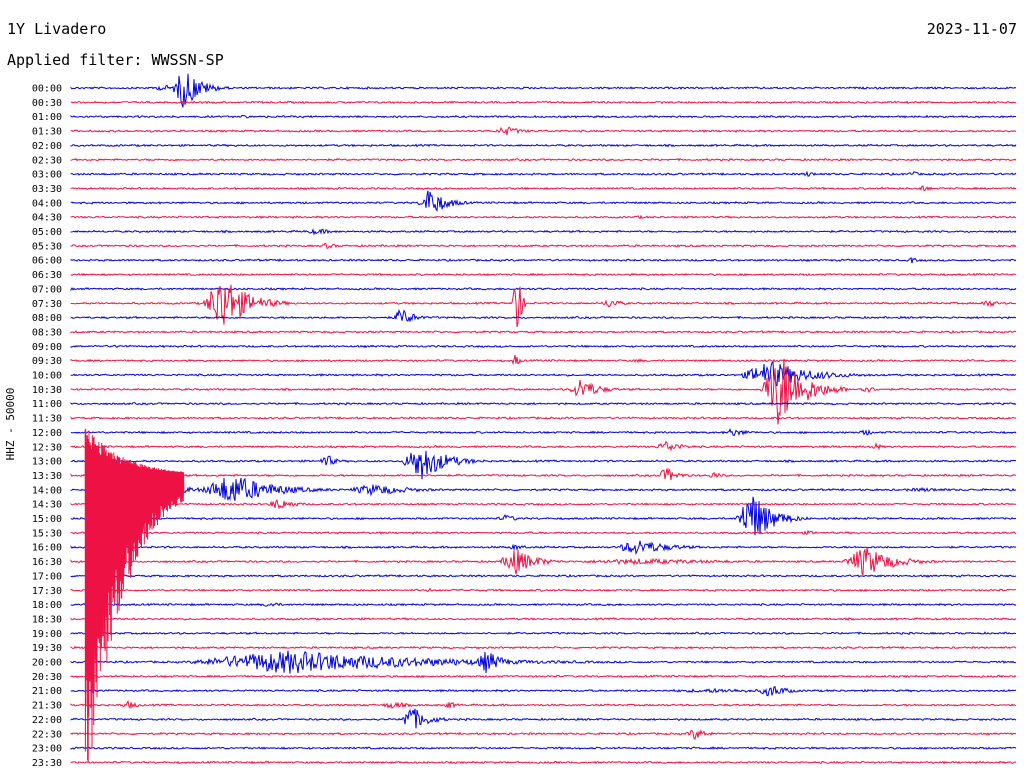  What do you see at coordinates (47, 261) in the screenshot?
I see `time-label: 06:00` at bounding box center [47, 261].